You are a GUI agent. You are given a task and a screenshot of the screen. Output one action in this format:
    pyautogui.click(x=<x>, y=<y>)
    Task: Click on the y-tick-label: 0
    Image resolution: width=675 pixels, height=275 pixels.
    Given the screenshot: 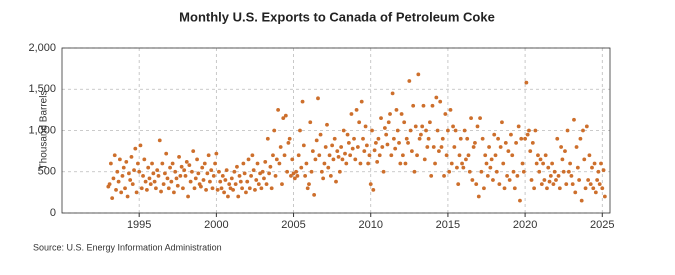 What is the action you would take?
    pyautogui.click(x=53, y=213)
    